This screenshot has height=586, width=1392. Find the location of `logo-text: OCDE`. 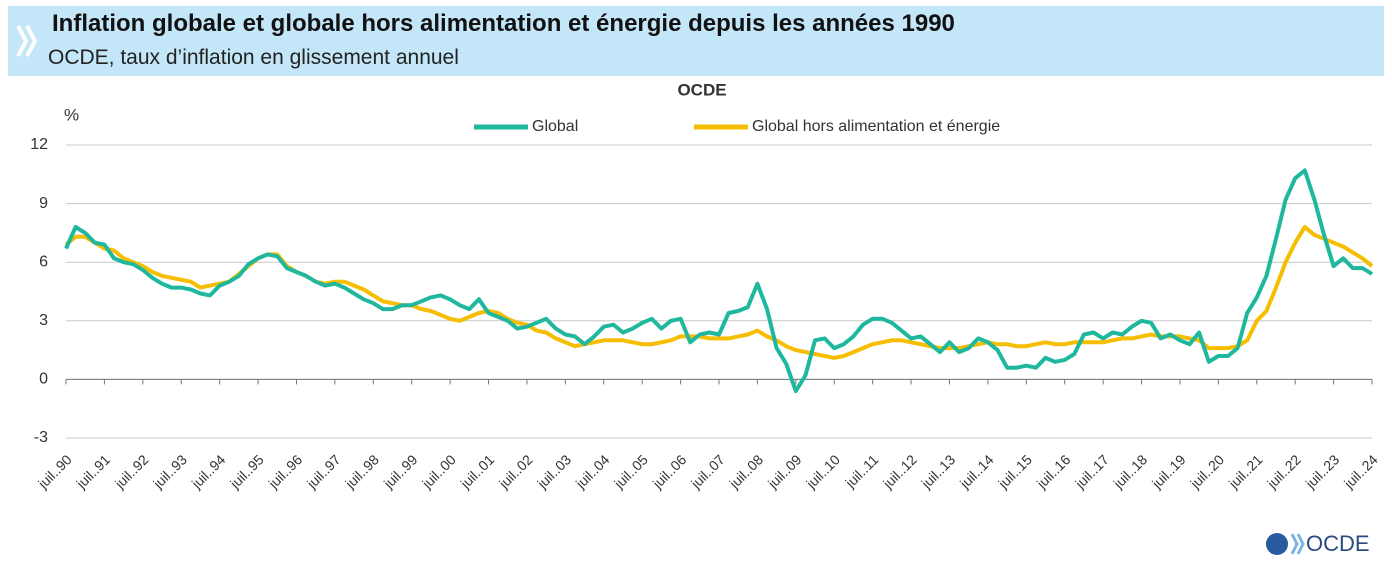

logo-text: OCDE is located at coordinates (1338, 543).